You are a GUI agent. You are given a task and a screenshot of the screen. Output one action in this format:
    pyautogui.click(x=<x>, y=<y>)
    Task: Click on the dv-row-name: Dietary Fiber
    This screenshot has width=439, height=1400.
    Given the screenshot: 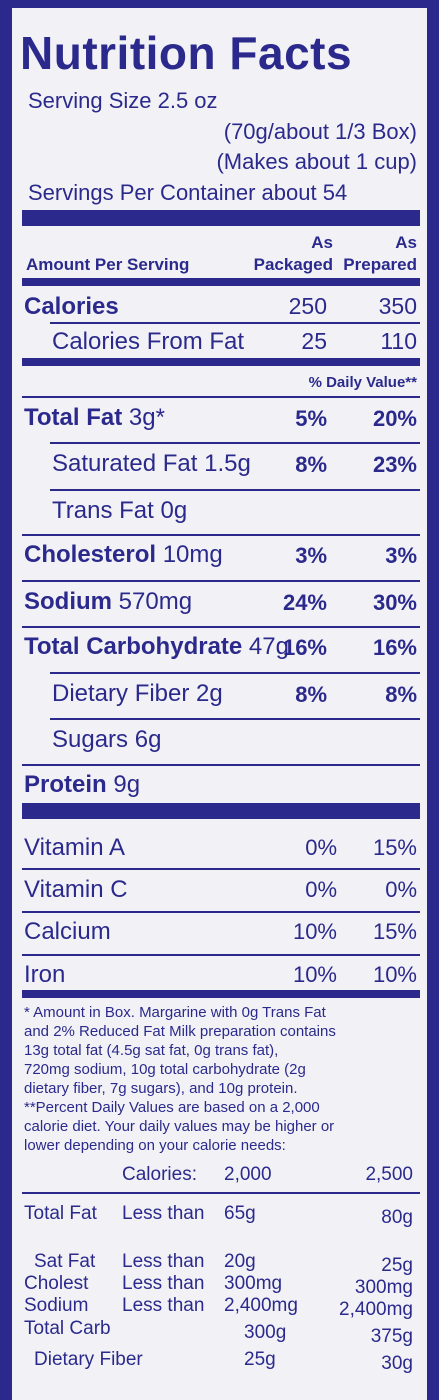 What is the action you would take?
    pyautogui.click(x=88, y=1359)
    